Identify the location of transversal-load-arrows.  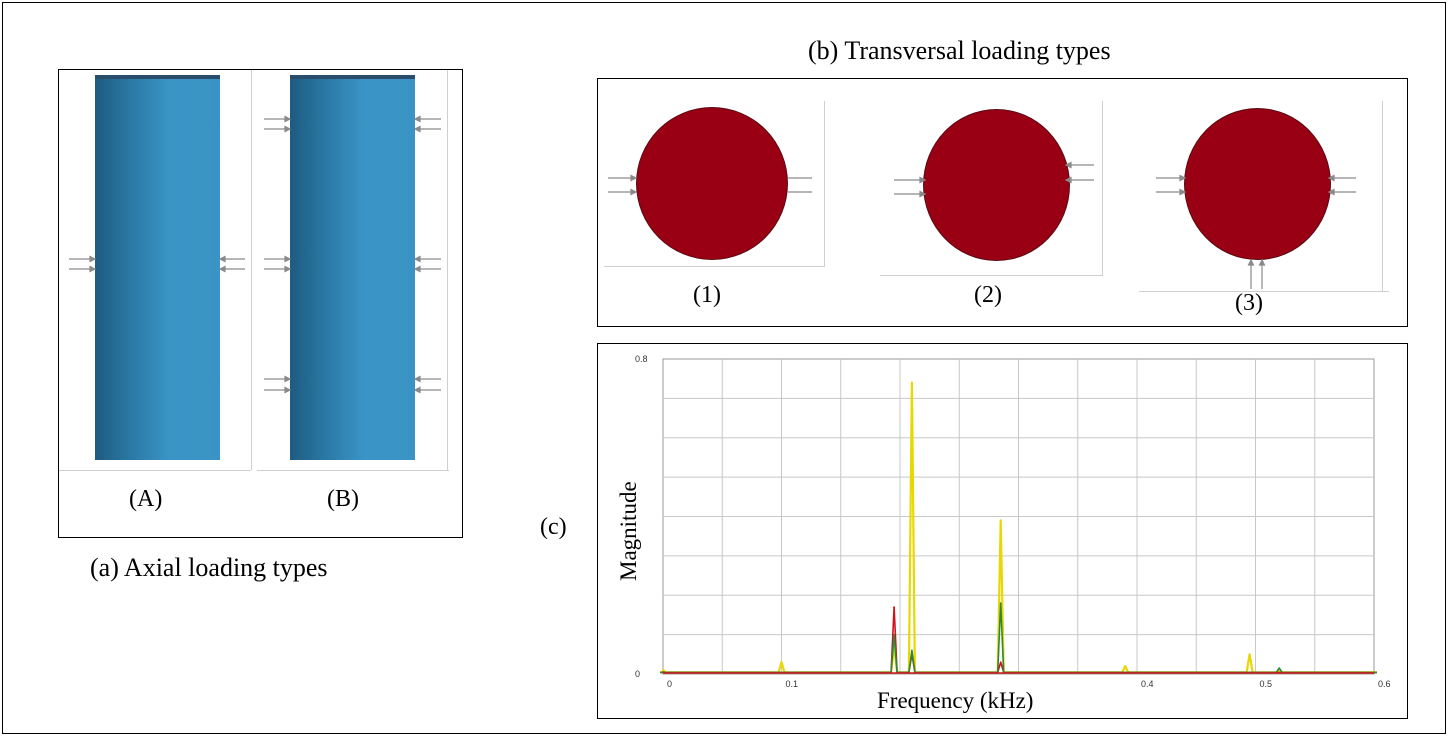
(982, 225).